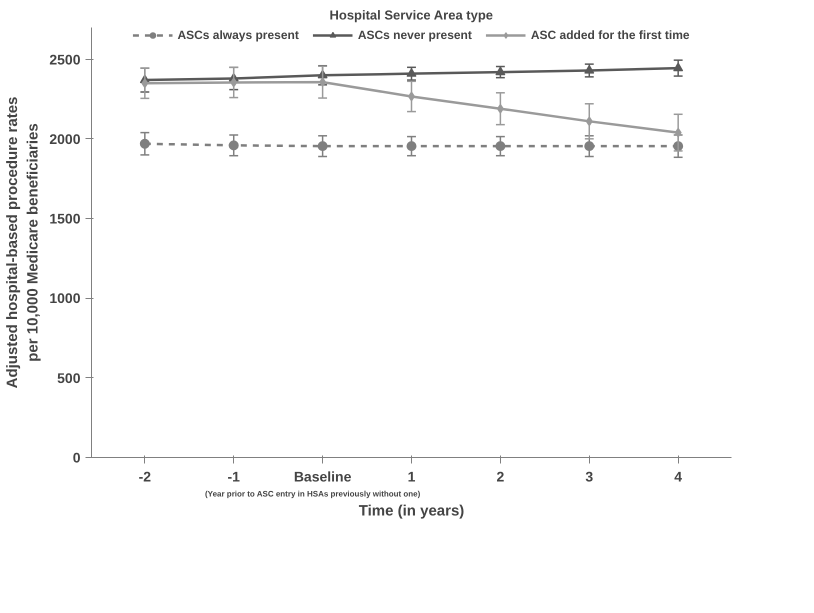 The image size is (814, 613). I want to click on y-tick-label: 500, so click(69, 378).